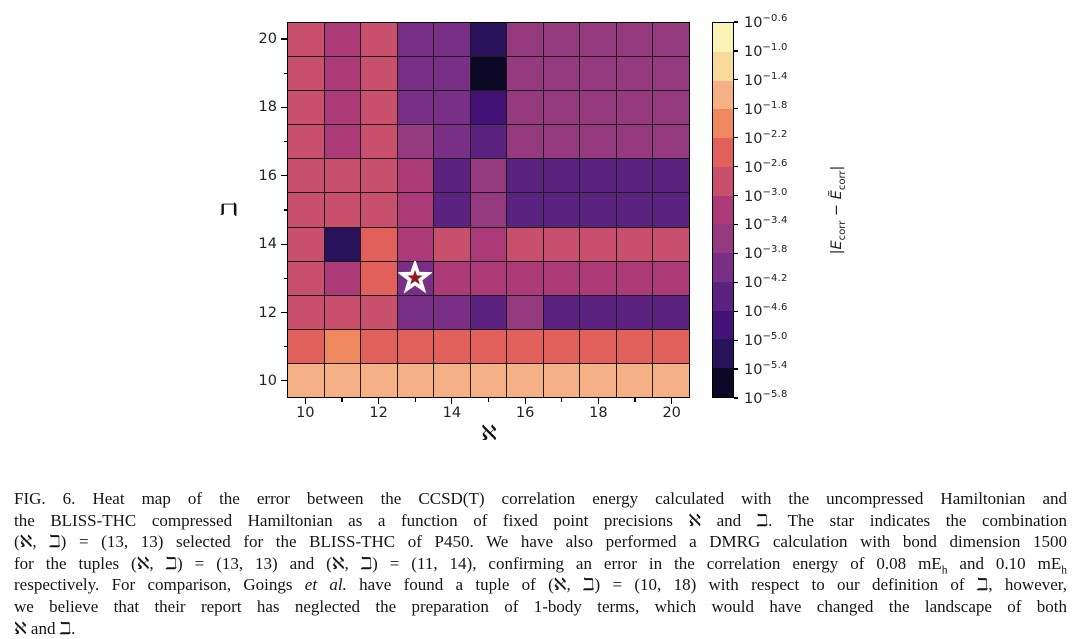  What do you see at coordinates (267, 107) in the screenshot?
I see `y-tick-label: 18` at bounding box center [267, 107].